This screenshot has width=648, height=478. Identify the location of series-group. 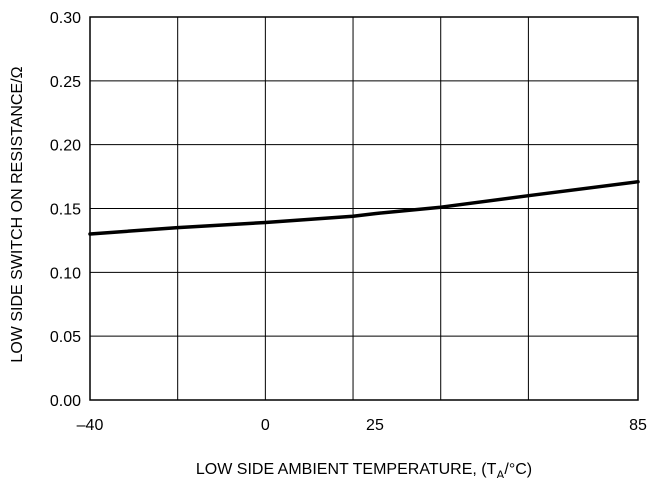
(364, 207).